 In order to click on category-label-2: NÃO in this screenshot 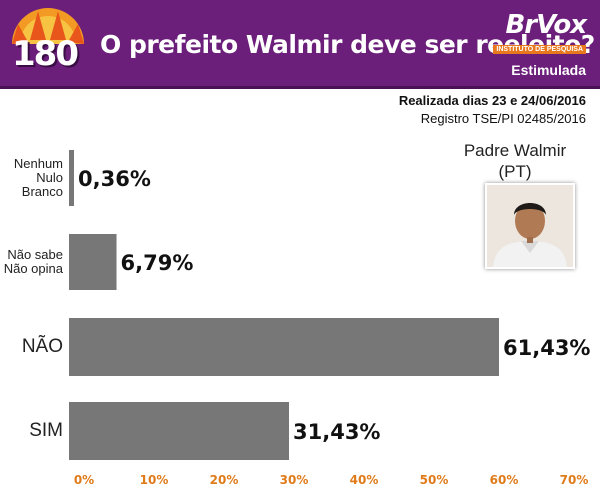, I will do `click(42, 346)`.